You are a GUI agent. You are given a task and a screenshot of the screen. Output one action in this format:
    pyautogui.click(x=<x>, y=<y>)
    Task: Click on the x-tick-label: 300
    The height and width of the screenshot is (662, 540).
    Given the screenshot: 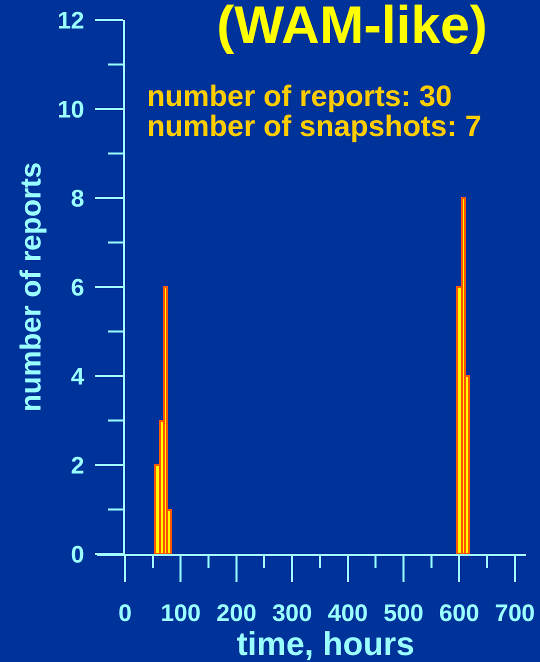 What is the action you would take?
    pyautogui.click(x=292, y=613)
    